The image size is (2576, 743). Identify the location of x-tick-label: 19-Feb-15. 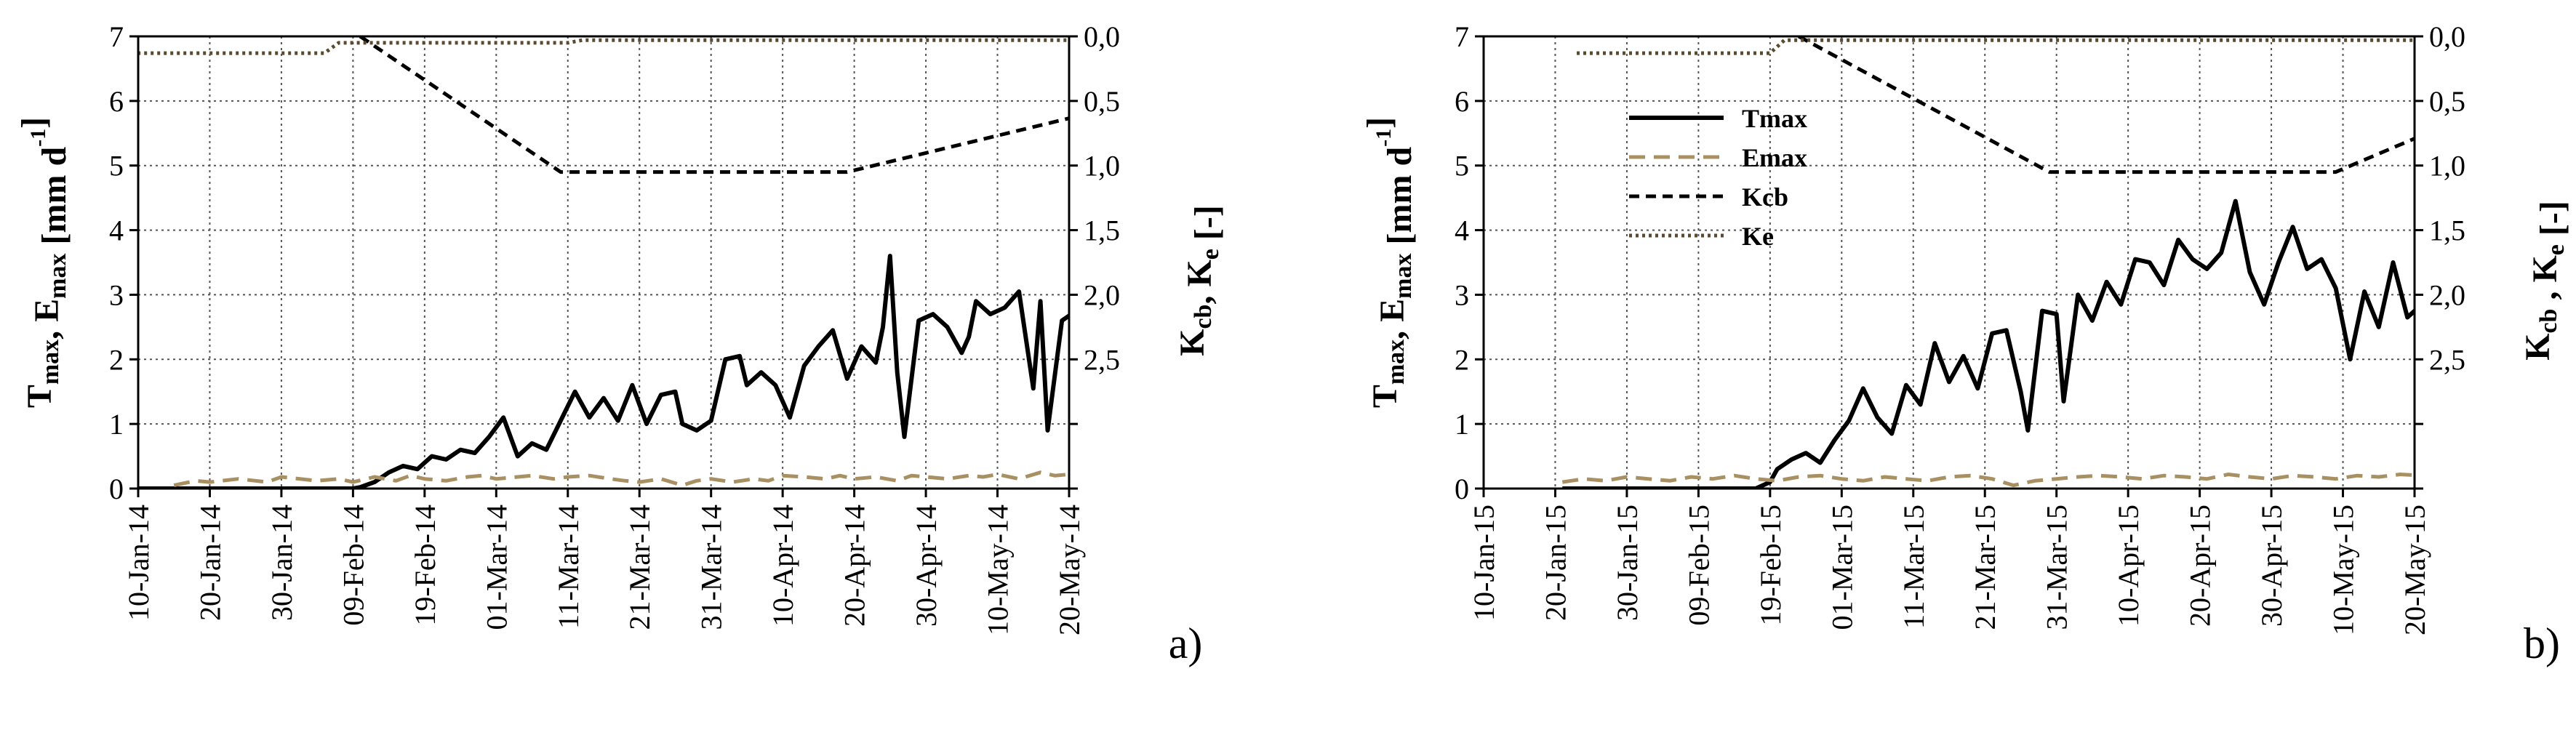
(1770, 565).